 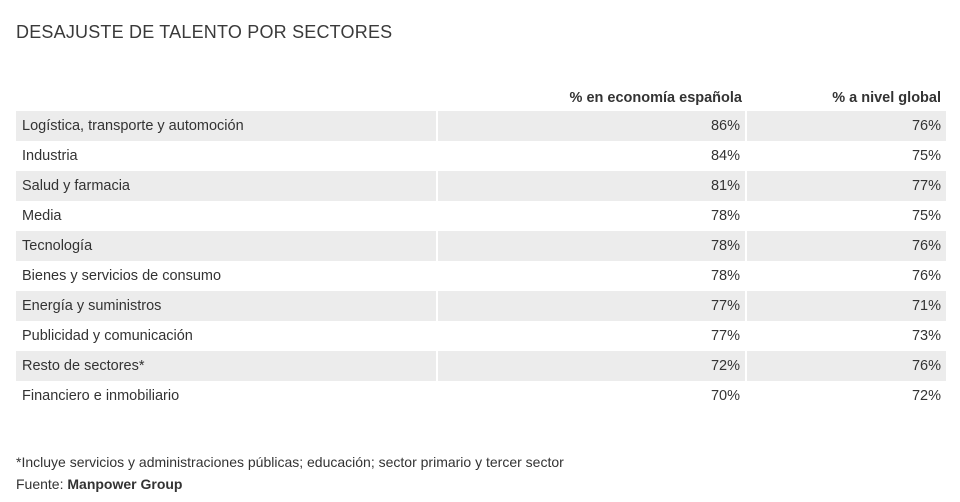 What do you see at coordinates (592, 126) in the screenshot?
I see `spain-value-cell: 86%` at bounding box center [592, 126].